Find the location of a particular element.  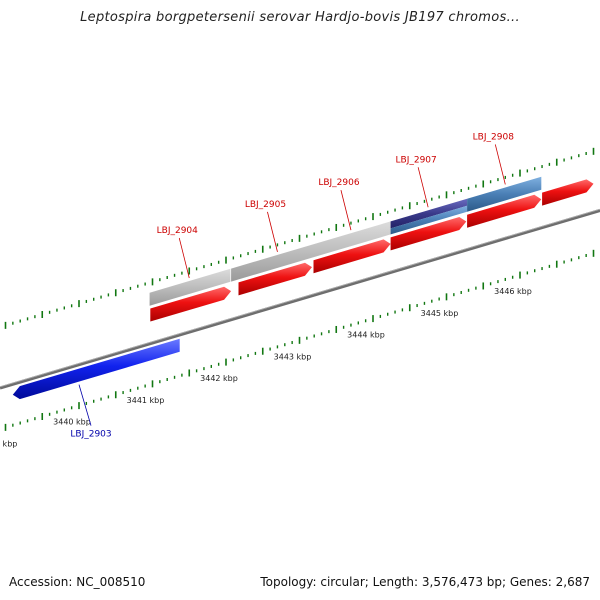

gene-label: LBJ_2904 is located at coordinates (178, 231).